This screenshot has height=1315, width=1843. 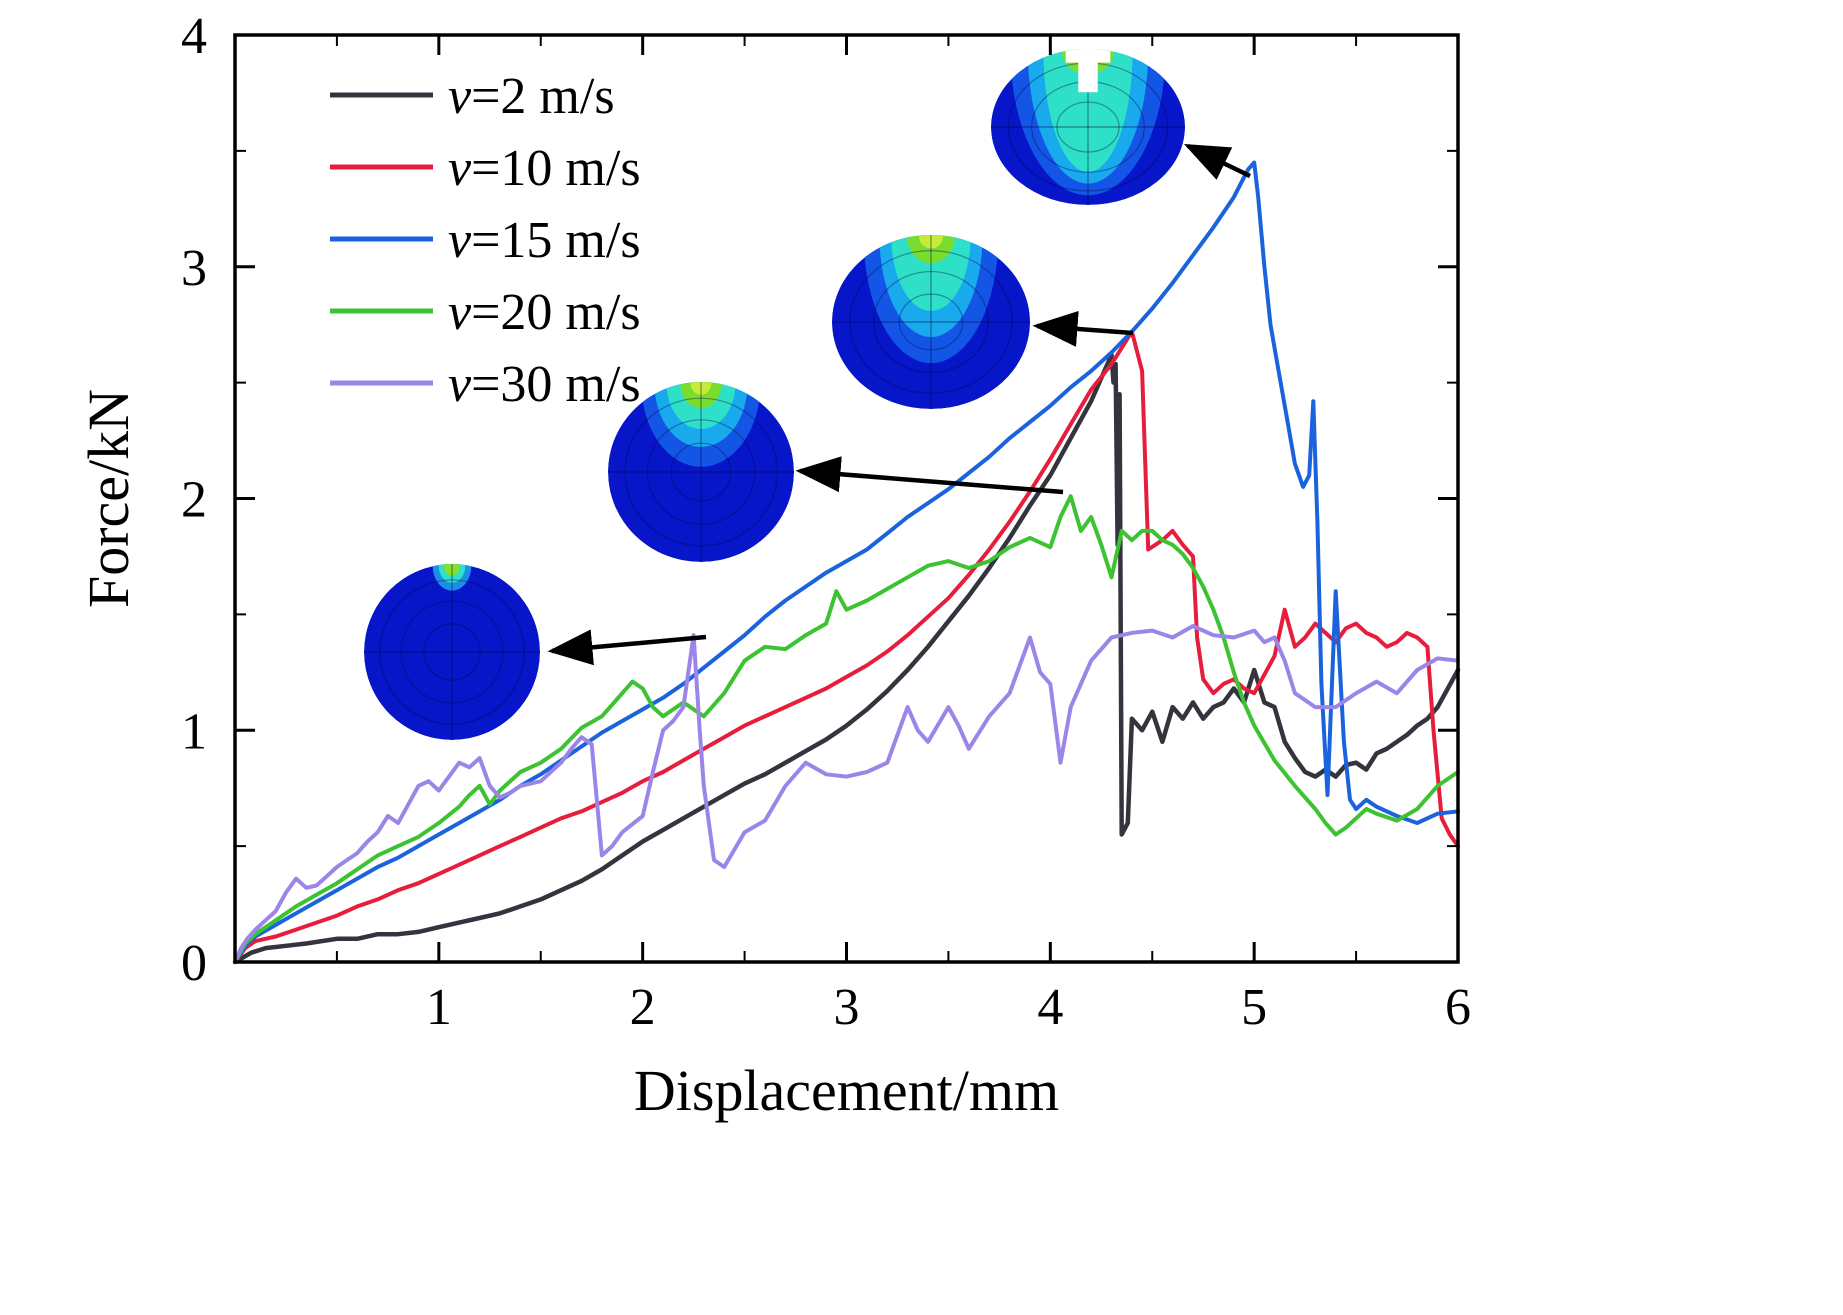 I want to click on legend-item-v-30: v=30 m/s, so click(x=485, y=384).